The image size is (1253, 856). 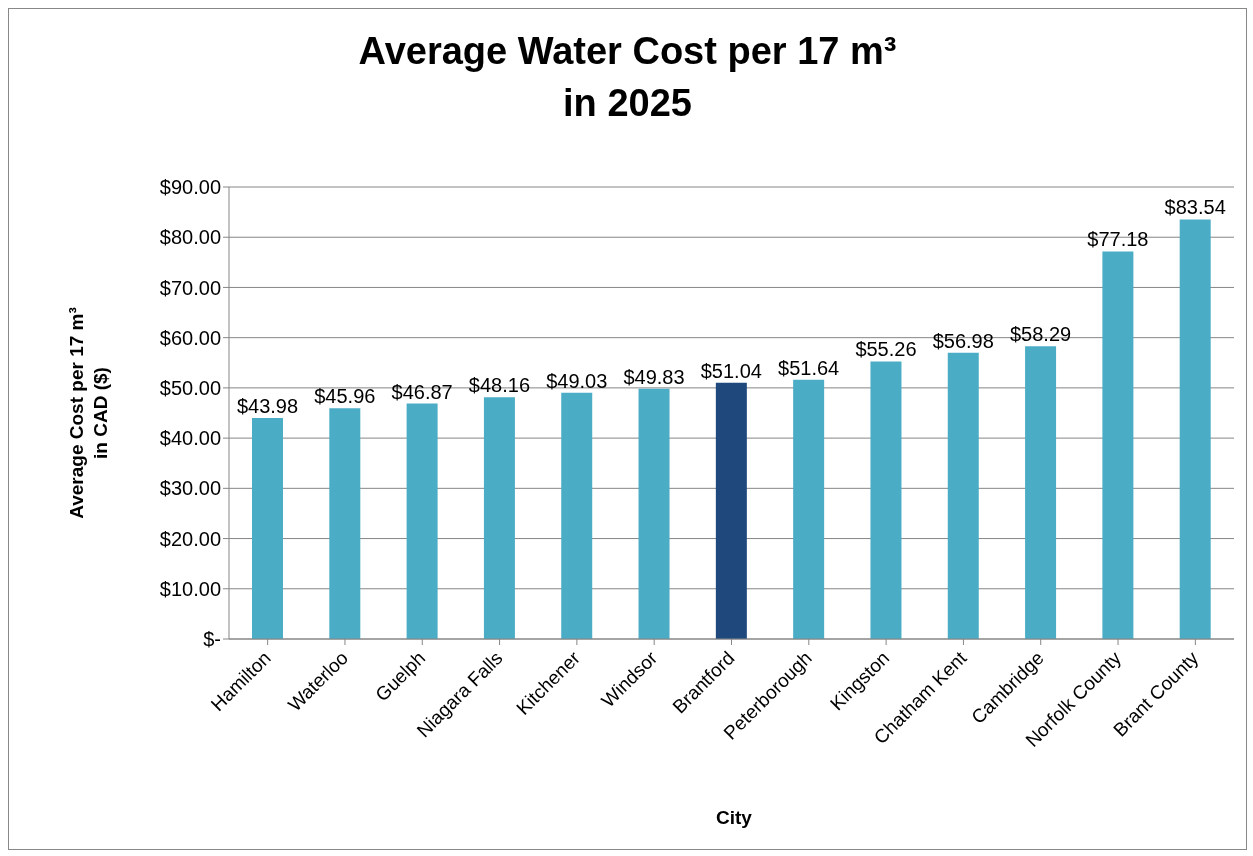 I want to click on data-label: $51.64, so click(x=809, y=367).